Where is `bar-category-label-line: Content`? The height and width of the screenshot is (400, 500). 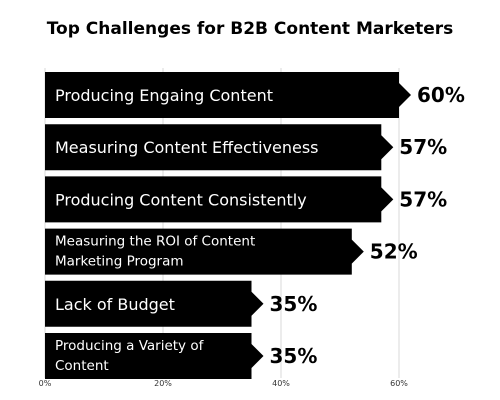 bar-category-label-line: Content is located at coordinates (82, 366).